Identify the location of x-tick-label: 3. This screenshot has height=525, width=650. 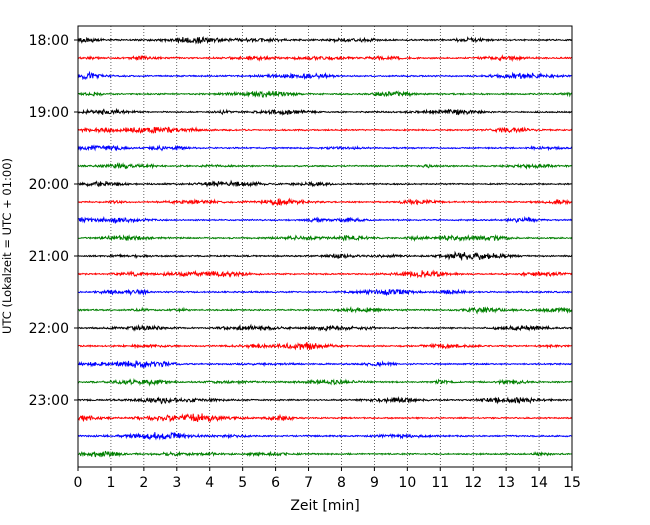
(176, 483).